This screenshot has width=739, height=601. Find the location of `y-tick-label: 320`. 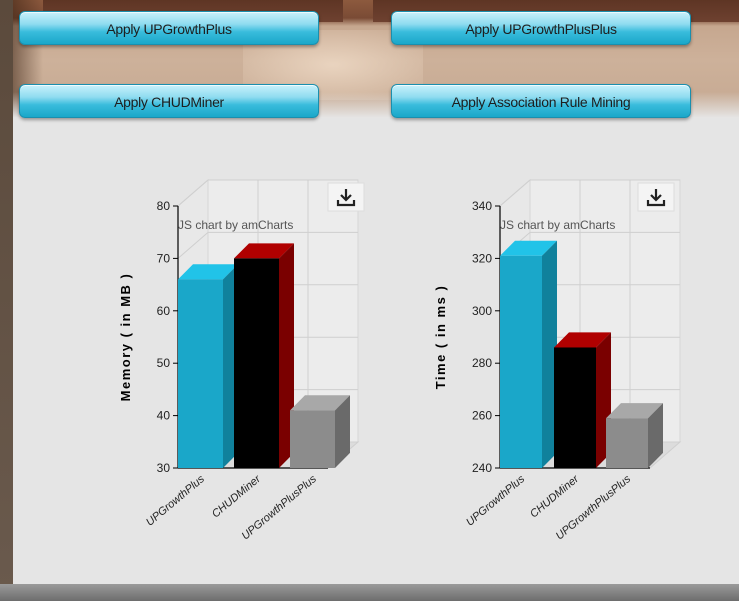

y-tick-label: 320 is located at coordinates (482, 258).